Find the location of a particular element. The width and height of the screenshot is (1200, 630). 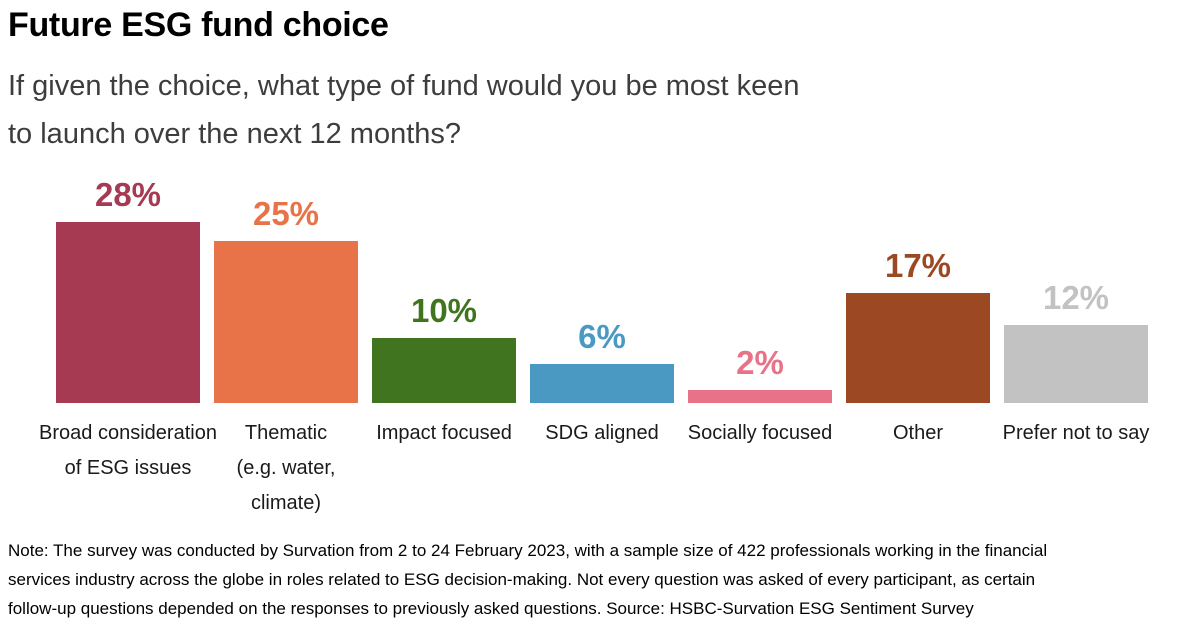

page-title: Future ESG fund choice is located at coordinates (198, 25).